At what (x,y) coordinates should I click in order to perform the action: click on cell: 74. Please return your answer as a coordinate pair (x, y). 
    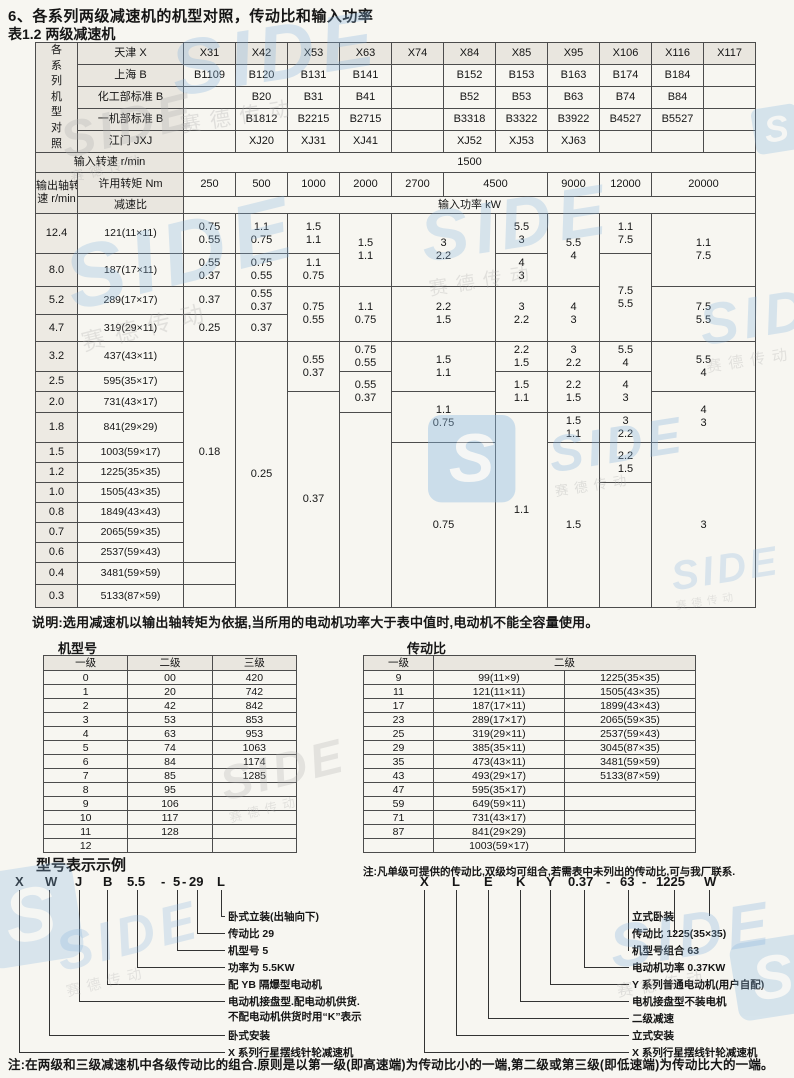
    Looking at the image, I should click on (170, 747).